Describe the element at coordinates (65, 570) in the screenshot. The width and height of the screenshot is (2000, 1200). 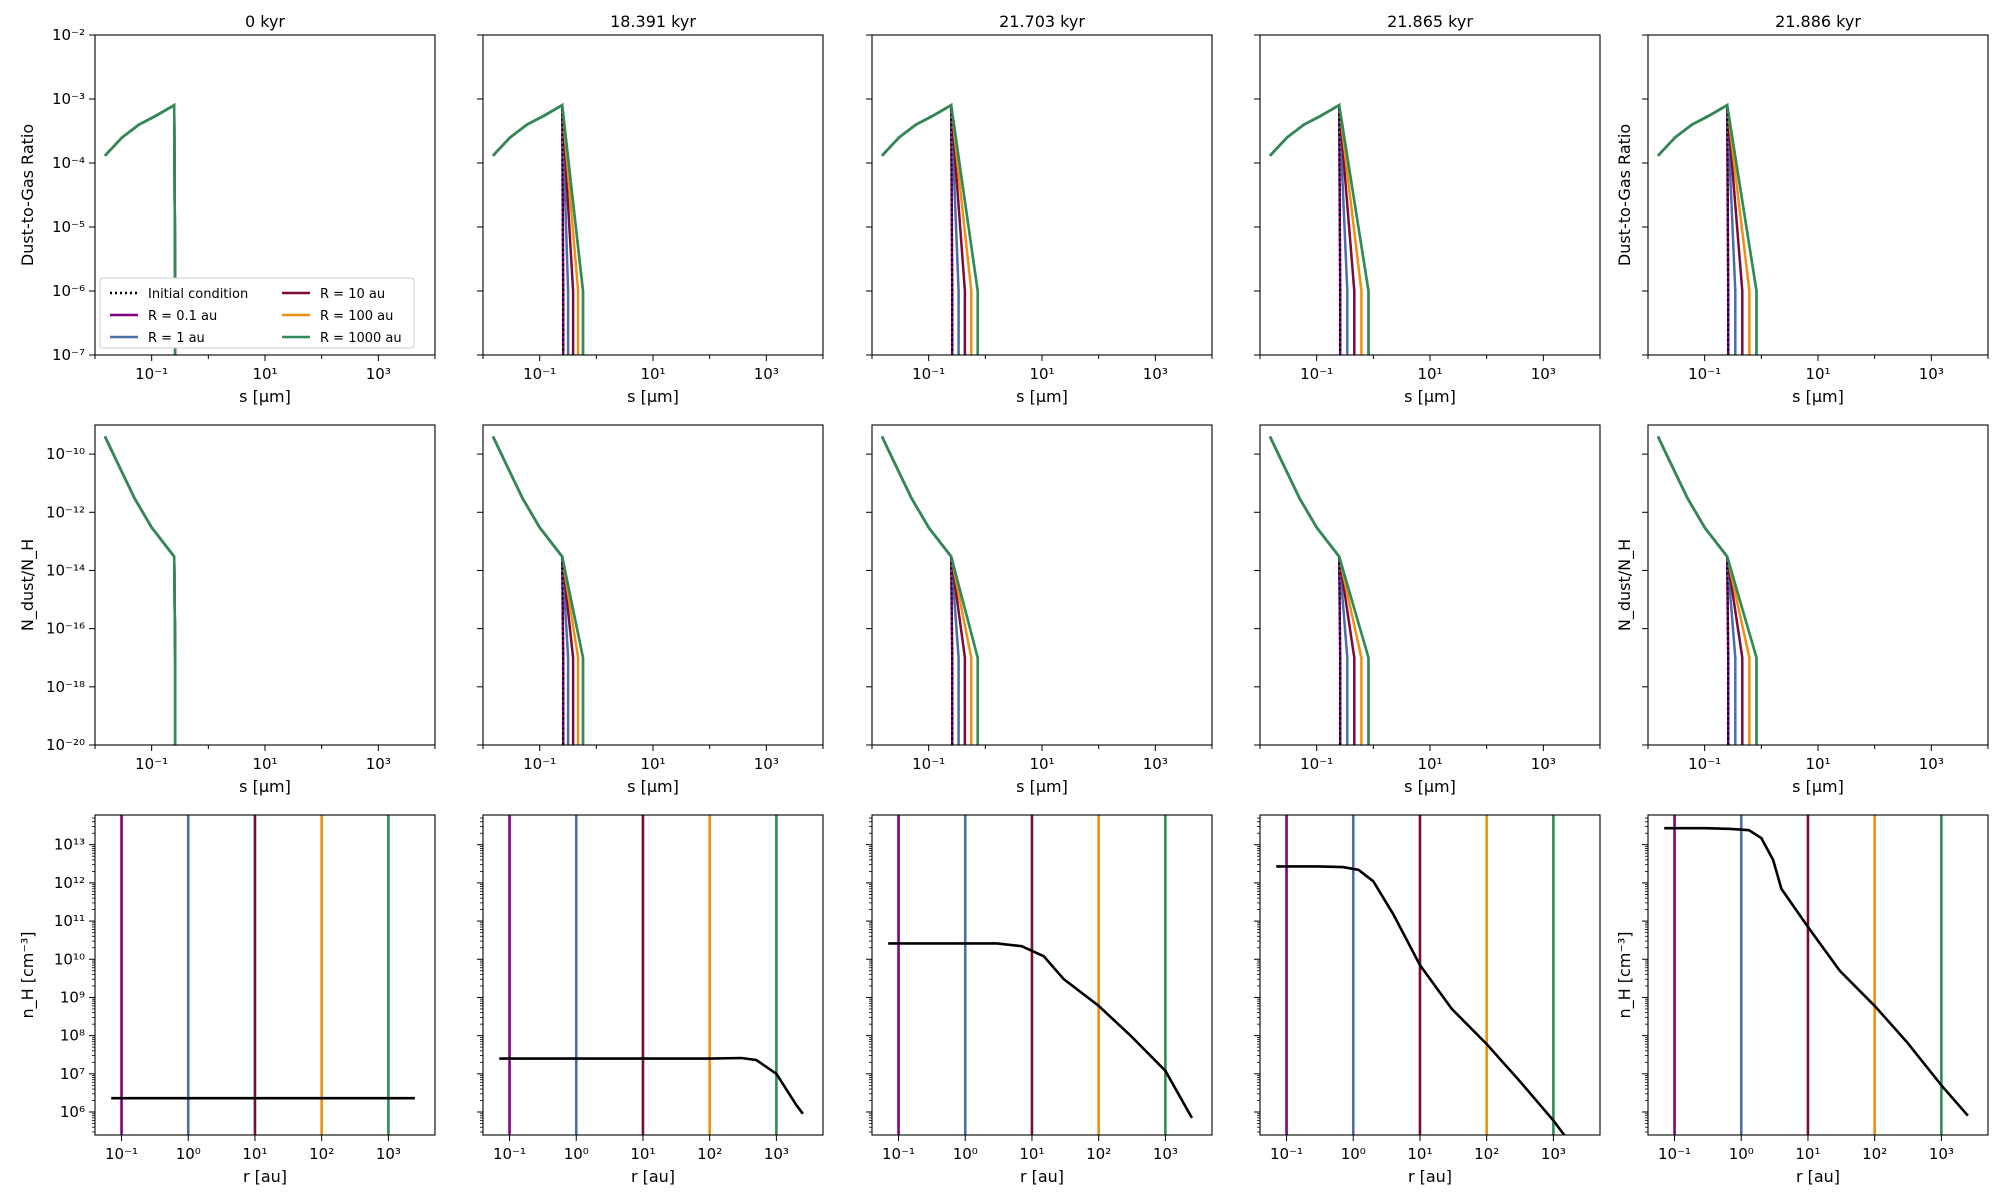
I see `y-tick-label: 10⁻¹⁴` at that location.